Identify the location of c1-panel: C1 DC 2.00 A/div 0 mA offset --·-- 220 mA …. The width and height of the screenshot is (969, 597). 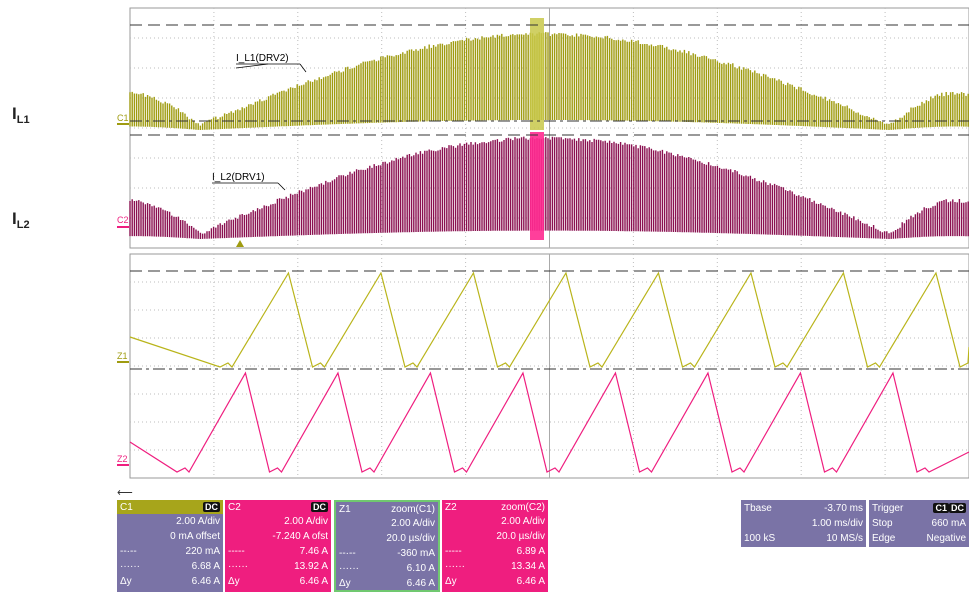
(170, 546).